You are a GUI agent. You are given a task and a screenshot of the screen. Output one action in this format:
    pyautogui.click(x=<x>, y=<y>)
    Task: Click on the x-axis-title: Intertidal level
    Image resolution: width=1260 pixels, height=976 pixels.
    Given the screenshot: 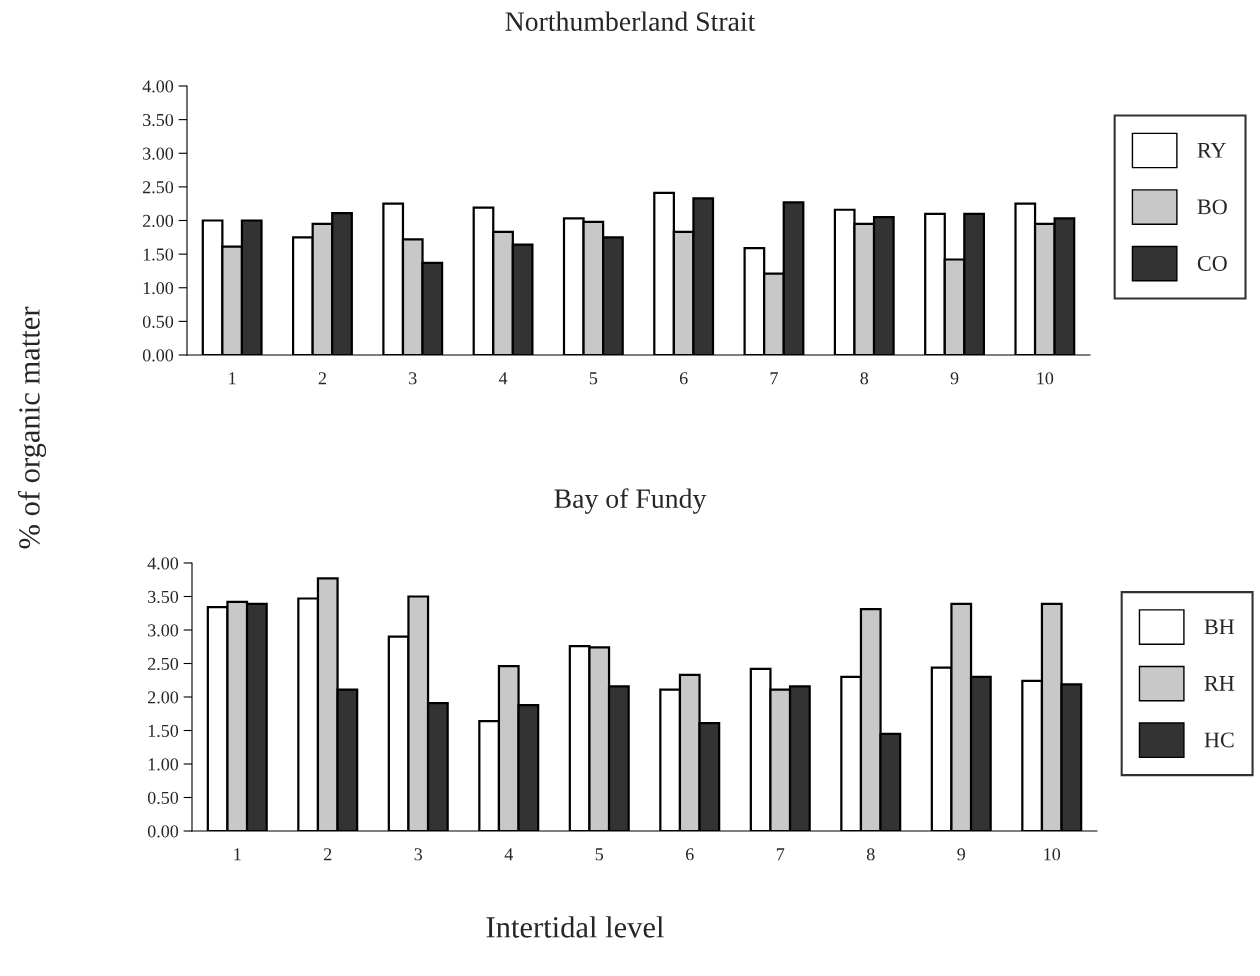 What is the action you would take?
    pyautogui.click(x=575, y=927)
    